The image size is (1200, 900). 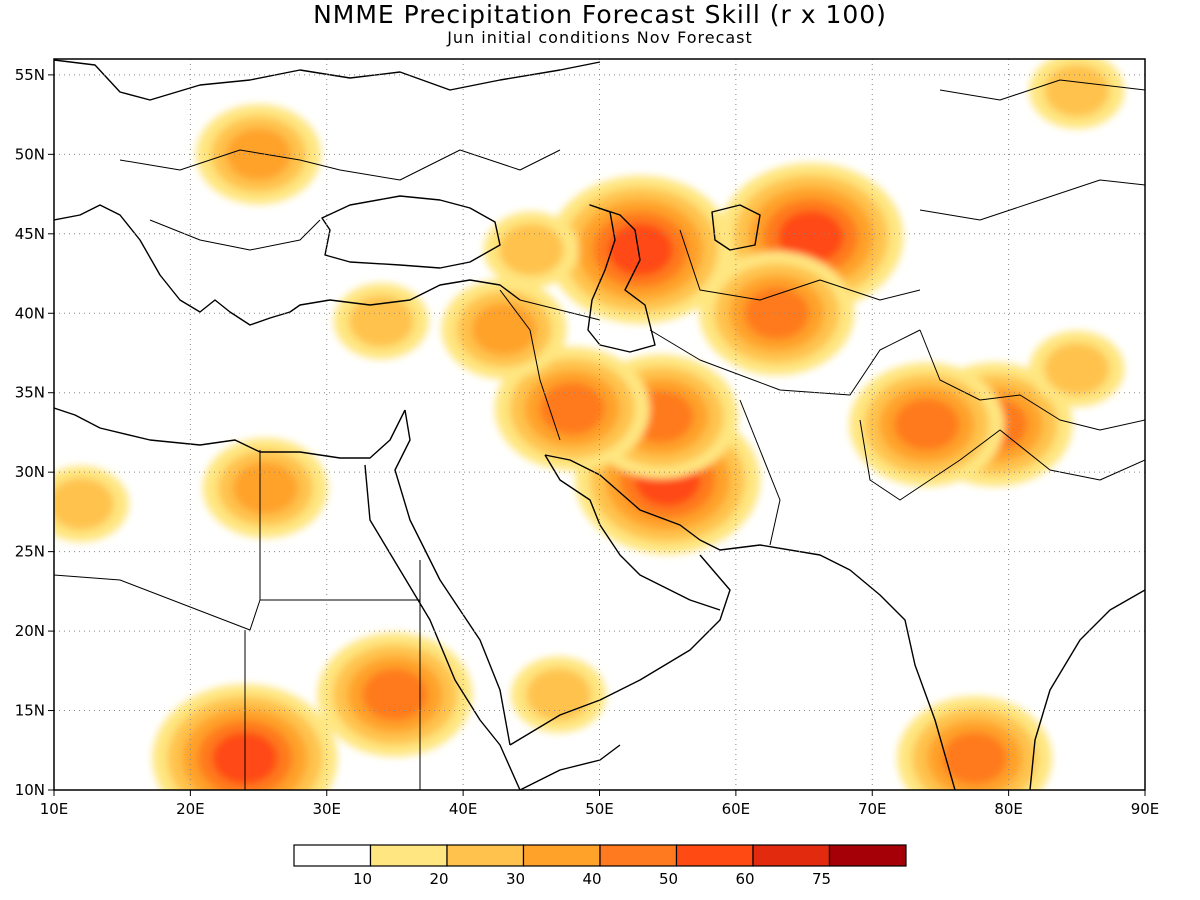 I want to click on lon-tick-label: 60E, so click(x=736, y=809).